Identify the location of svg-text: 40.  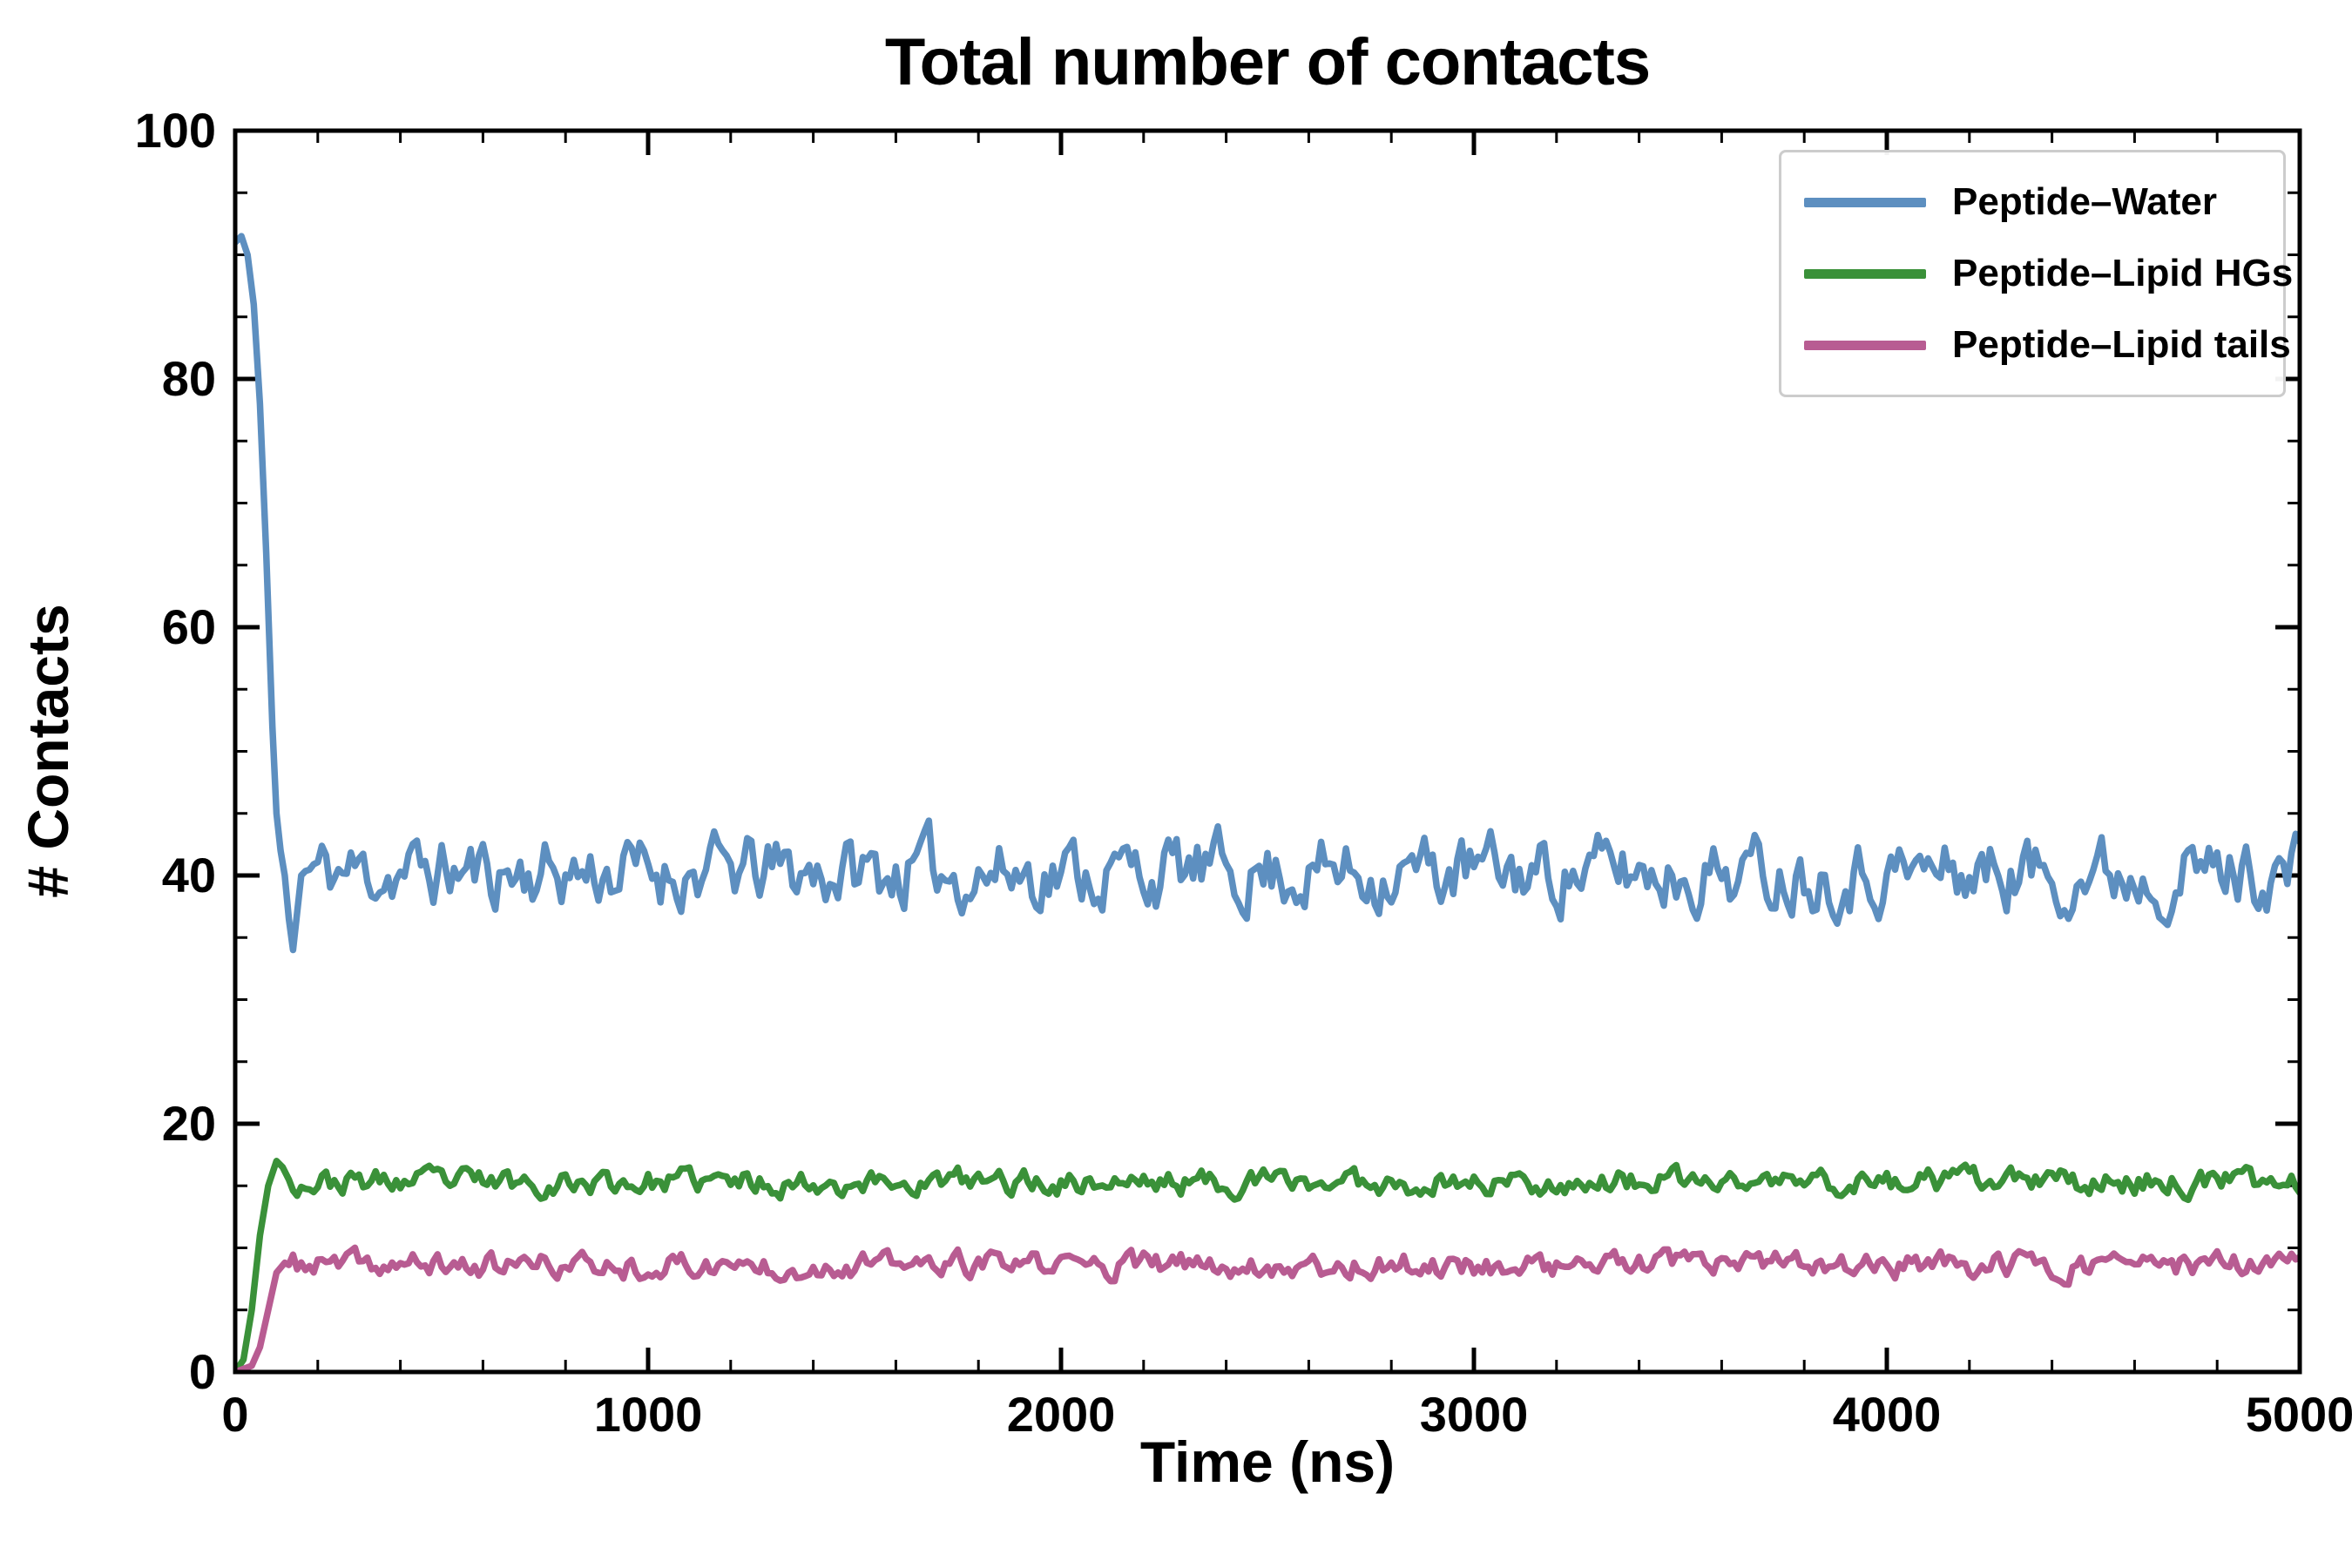
(189, 875).